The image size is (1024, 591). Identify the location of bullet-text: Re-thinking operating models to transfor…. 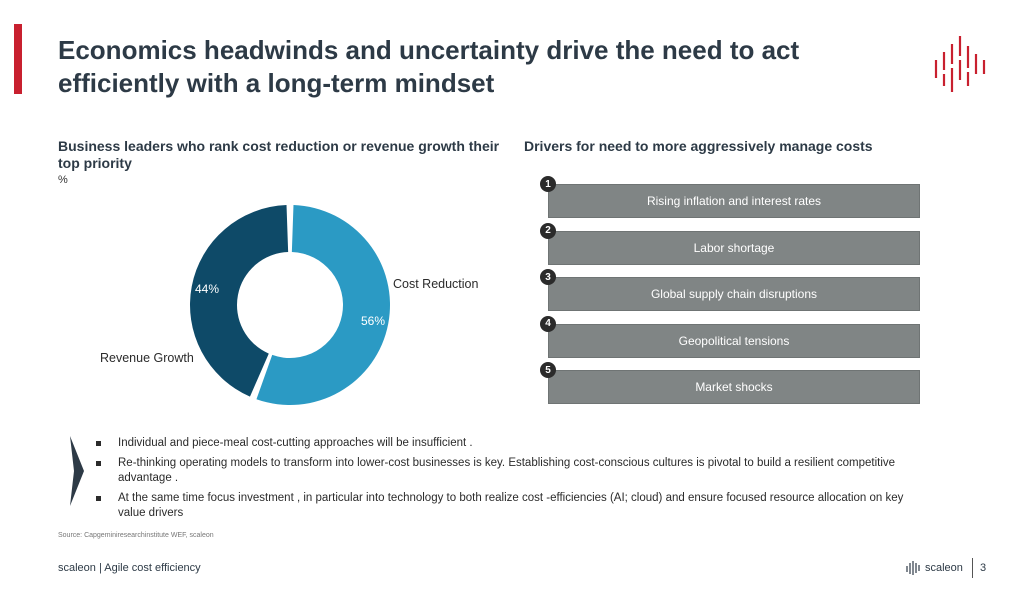
(507, 470).